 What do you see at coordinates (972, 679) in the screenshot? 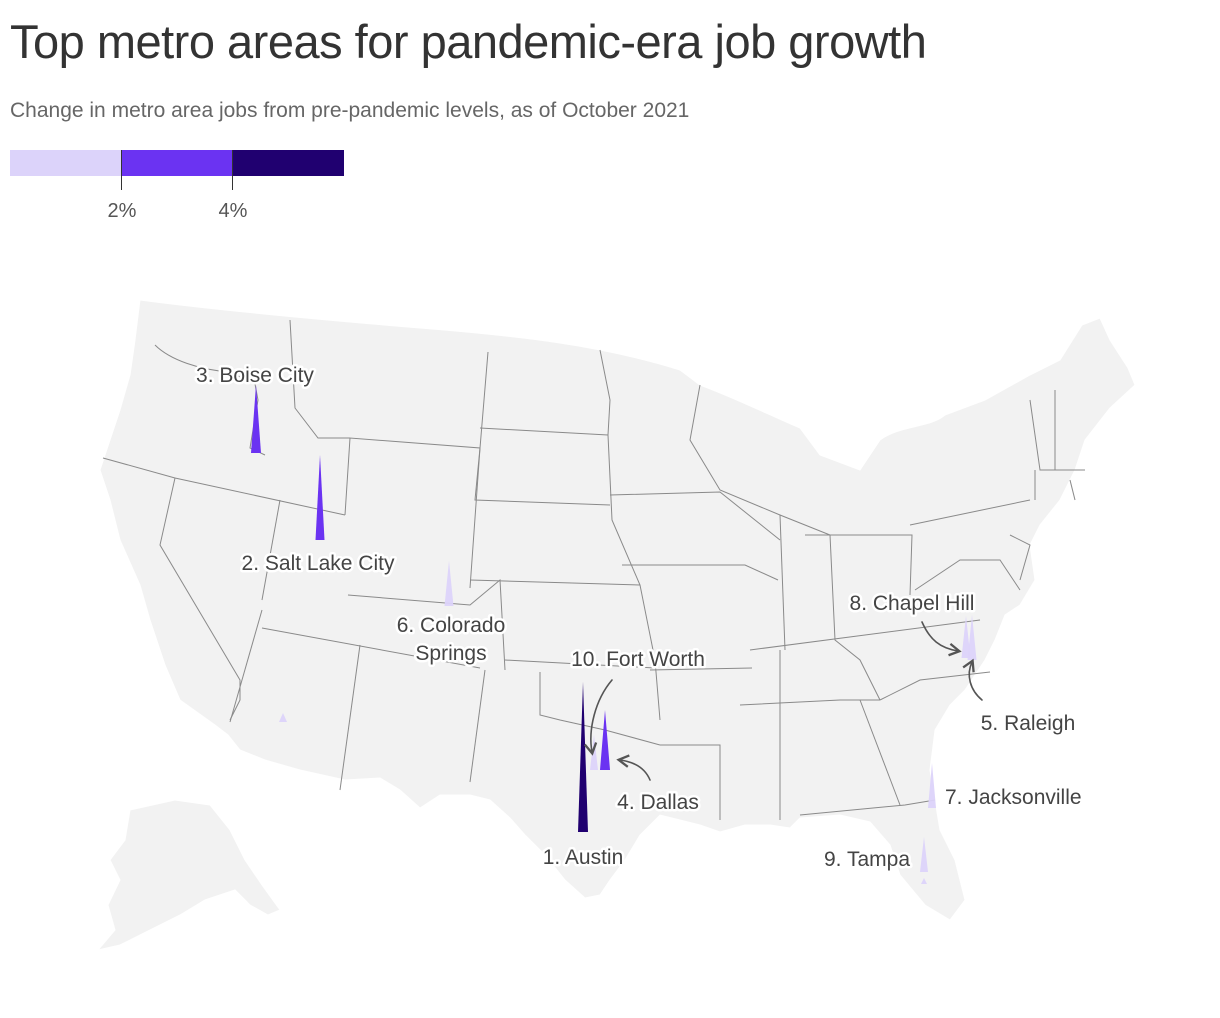
I see `arrow-raleigh` at bounding box center [972, 679].